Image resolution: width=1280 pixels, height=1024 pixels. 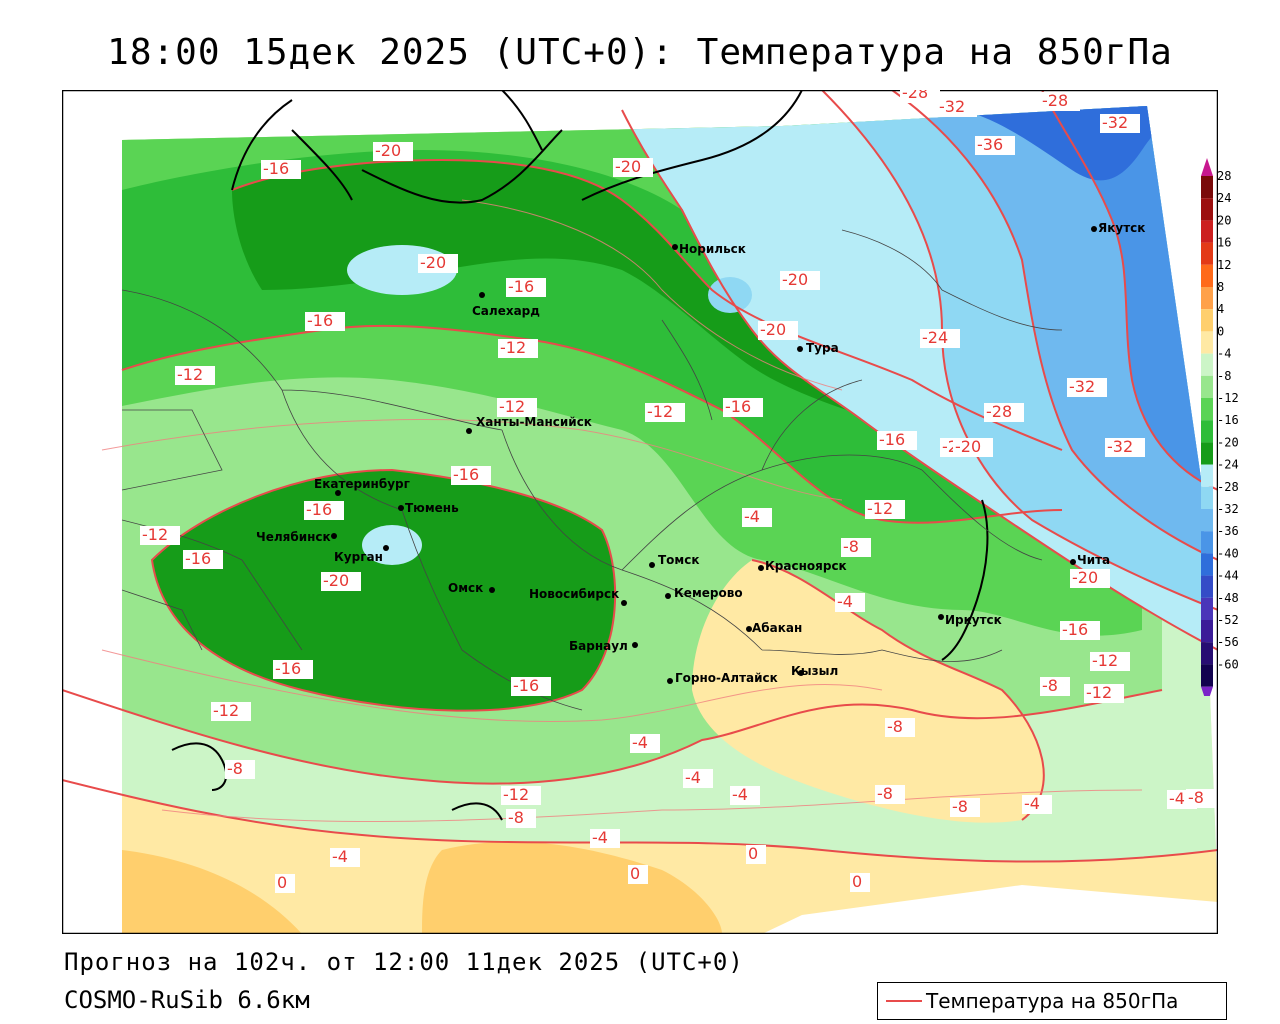 What do you see at coordinates (1228, 576) in the screenshot?
I see `colorbar-tick-label: -44` at bounding box center [1228, 576].